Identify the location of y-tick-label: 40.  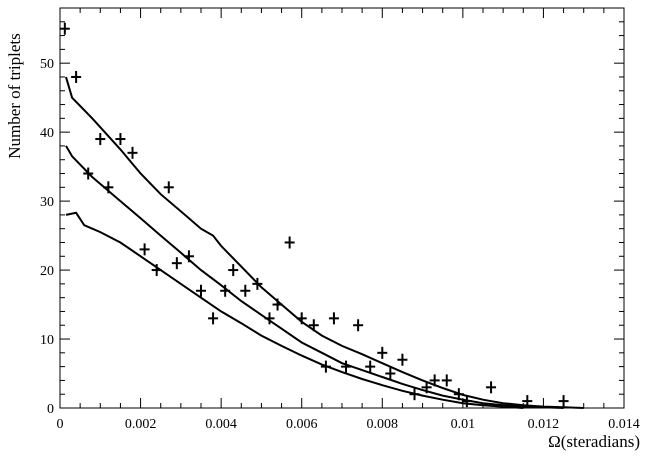
(47, 133).